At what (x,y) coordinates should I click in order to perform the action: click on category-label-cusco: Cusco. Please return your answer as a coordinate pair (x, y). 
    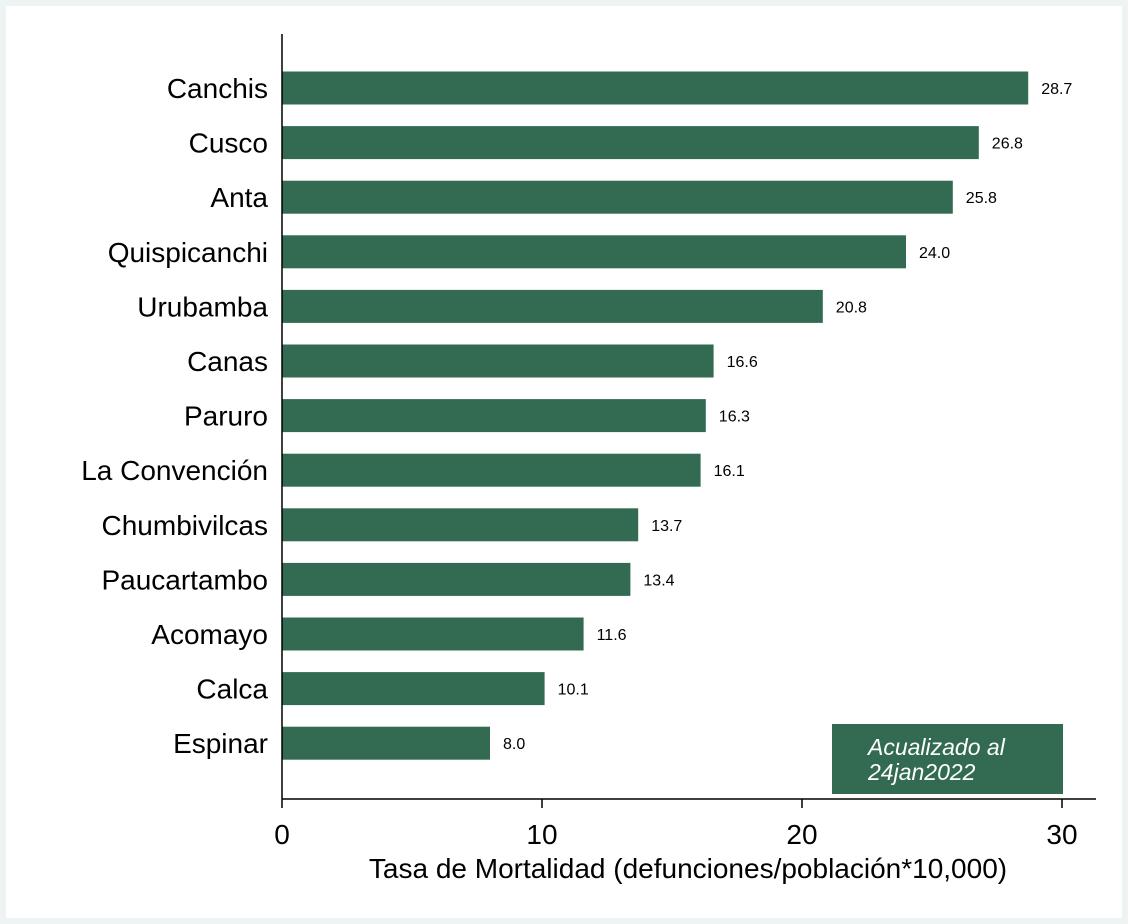
    Looking at the image, I should click on (228, 143).